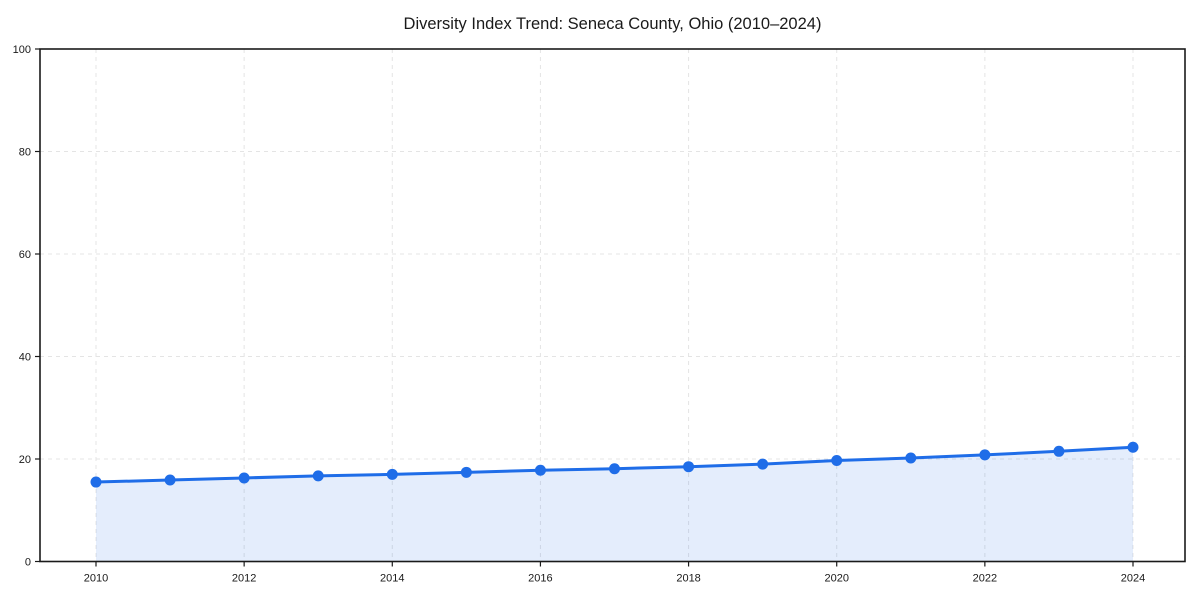  What do you see at coordinates (28, 563) in the screenshot?
I see `y-tick-label: 0` at bounding box center [28, 563].